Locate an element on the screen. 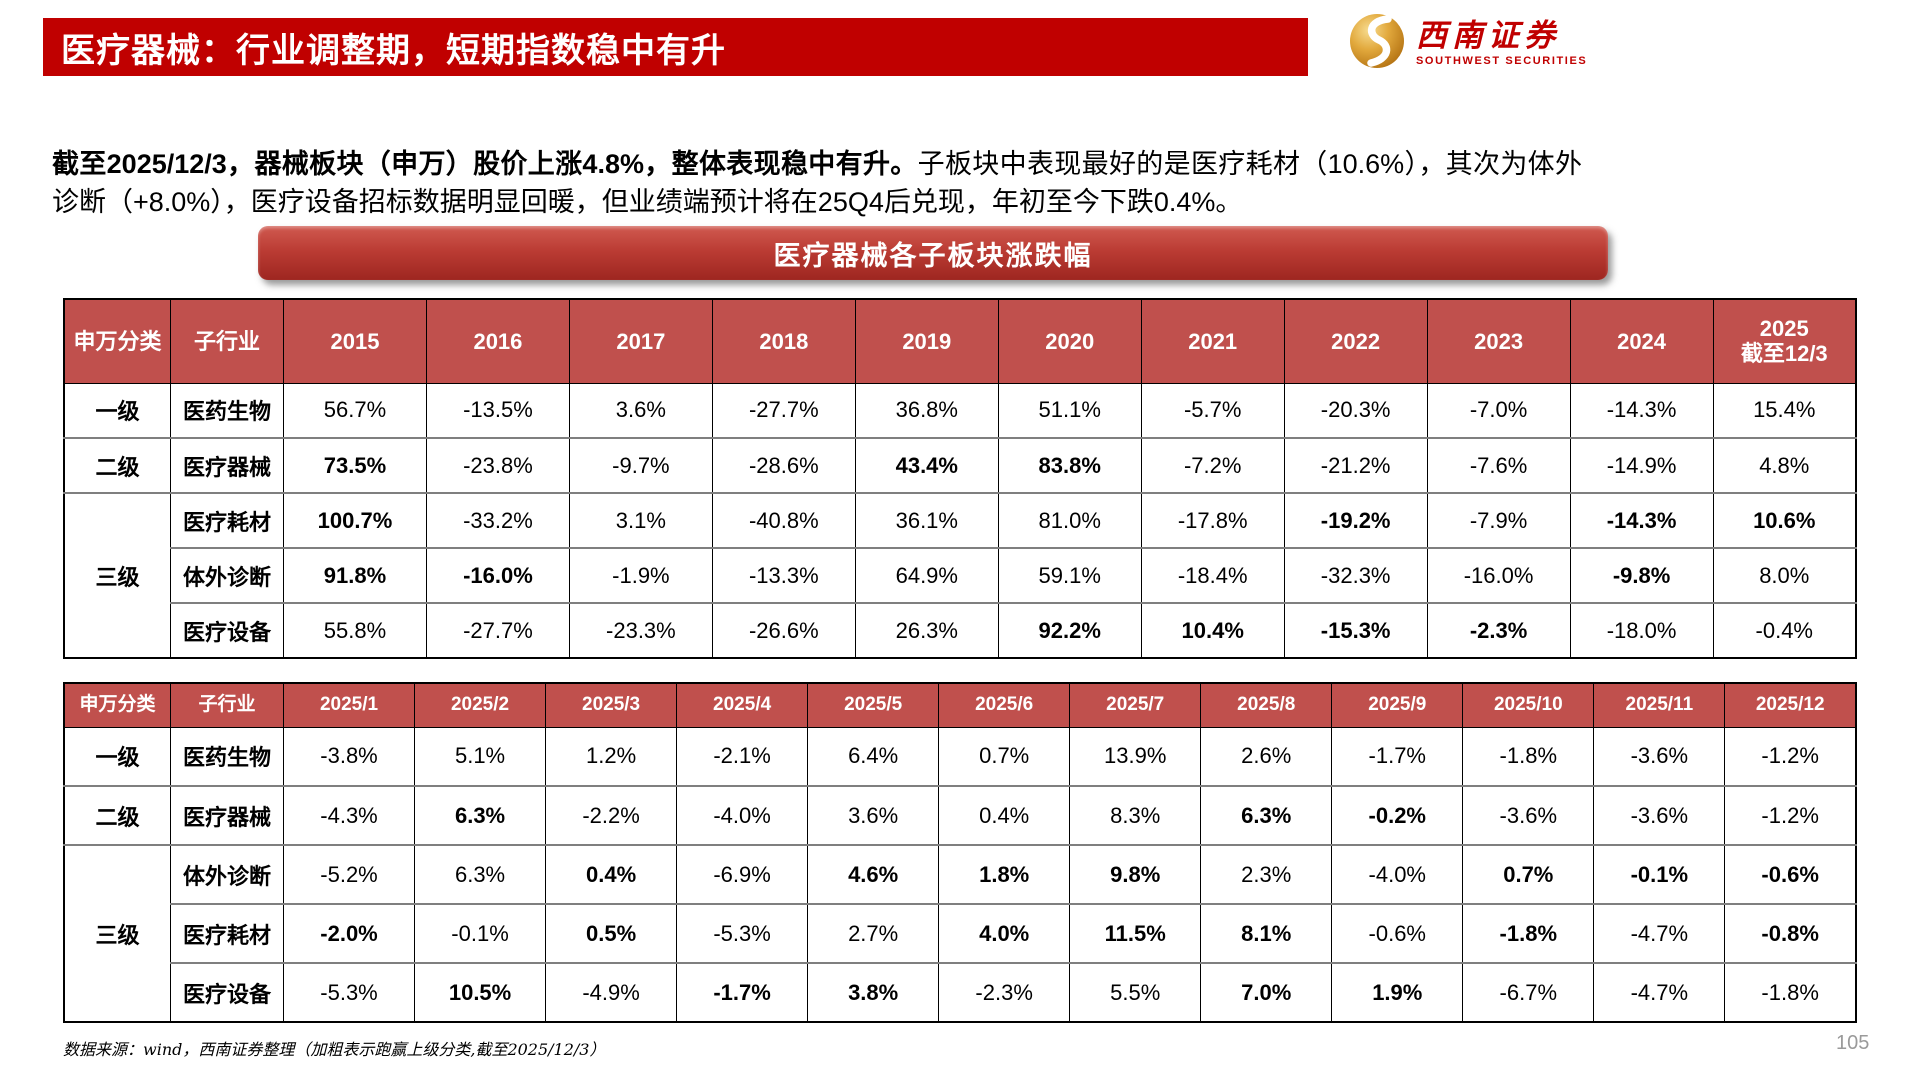 This screenshot has height=1080, width=1920. value-cell: 9.8% is located at coordinates (1135, 874).